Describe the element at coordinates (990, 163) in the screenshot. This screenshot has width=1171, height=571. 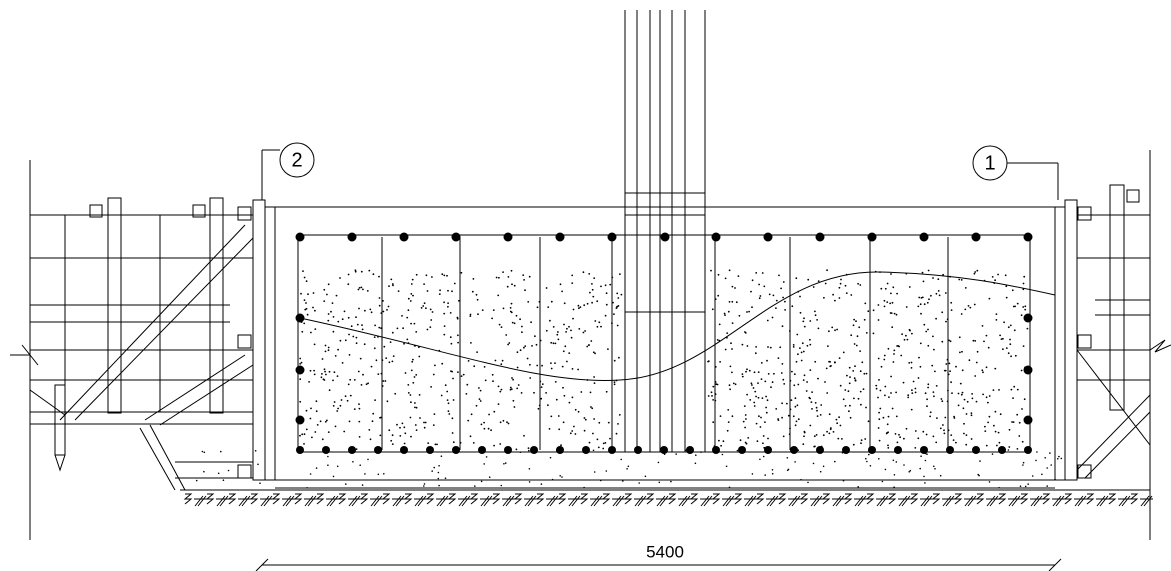
I see `marker-circle` at that location.